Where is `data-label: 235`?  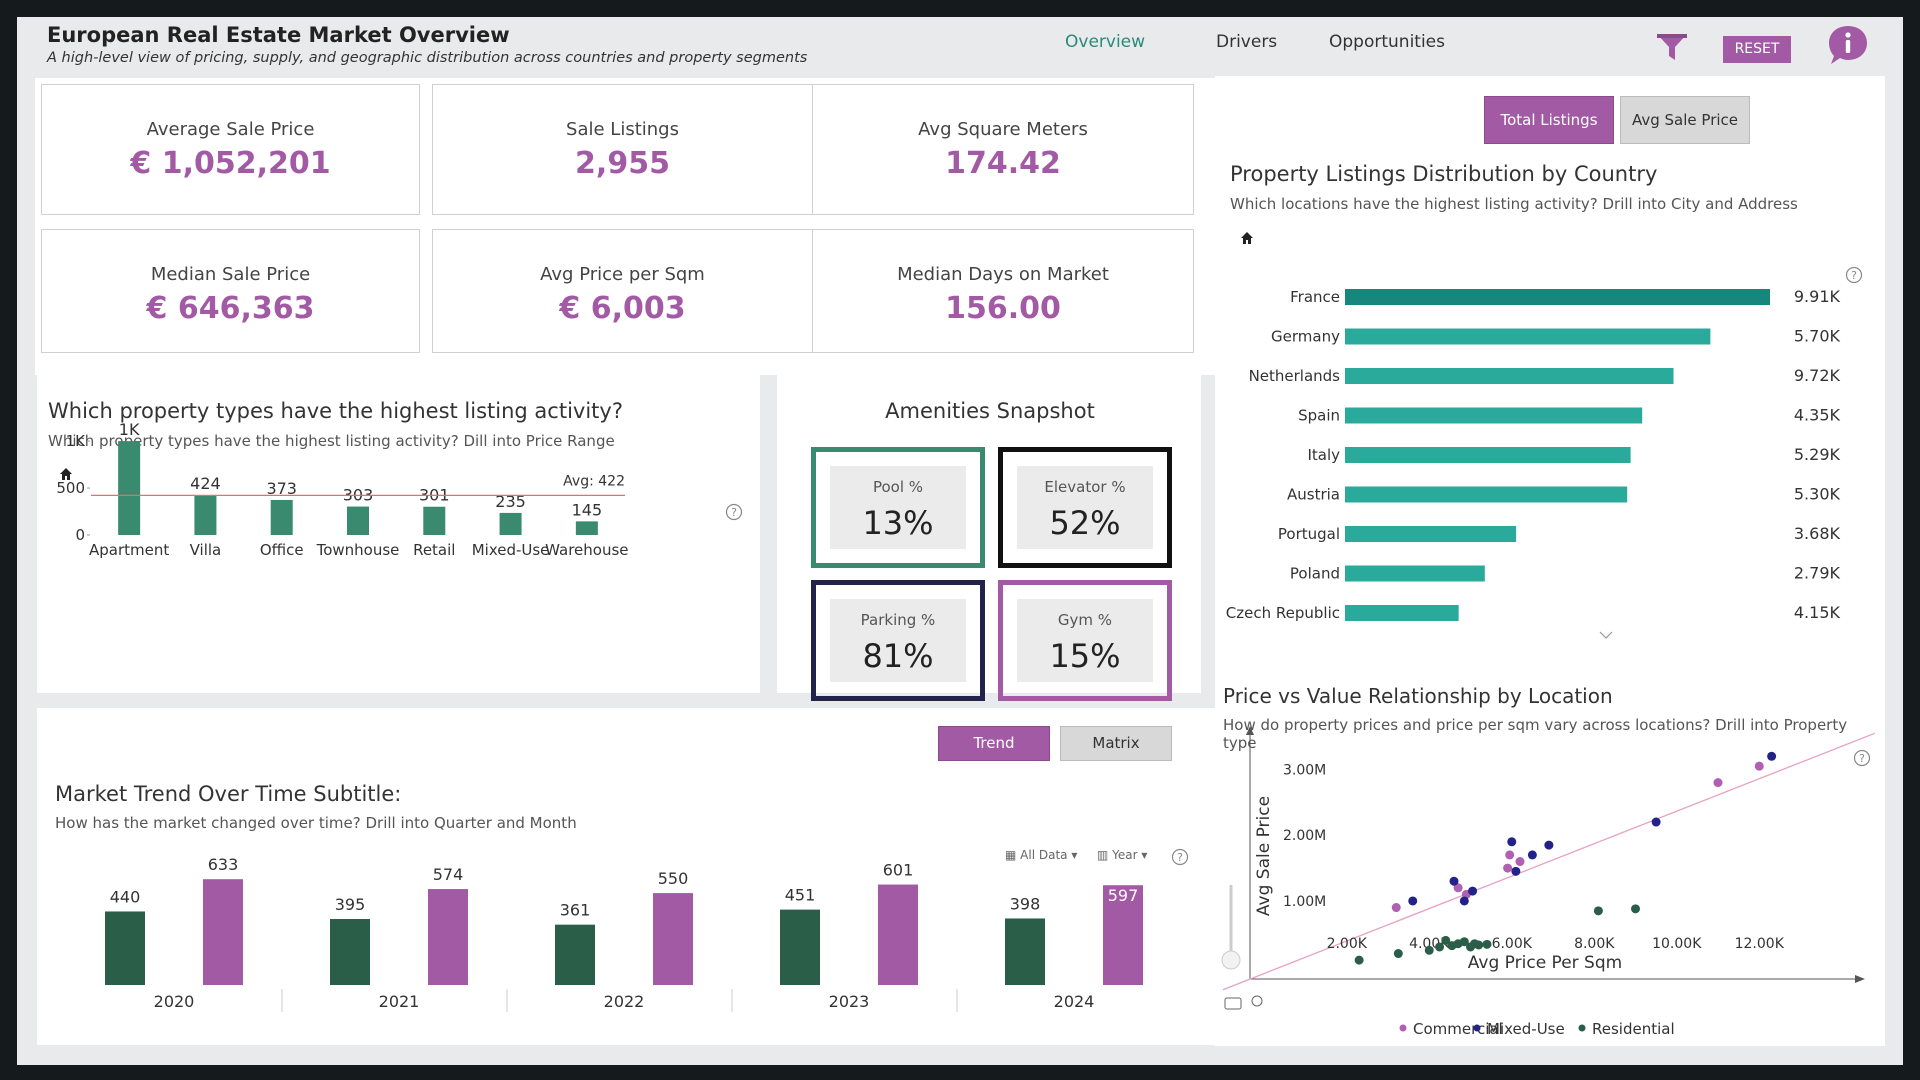 data-label: 235 is located at coordinates (510, 501).